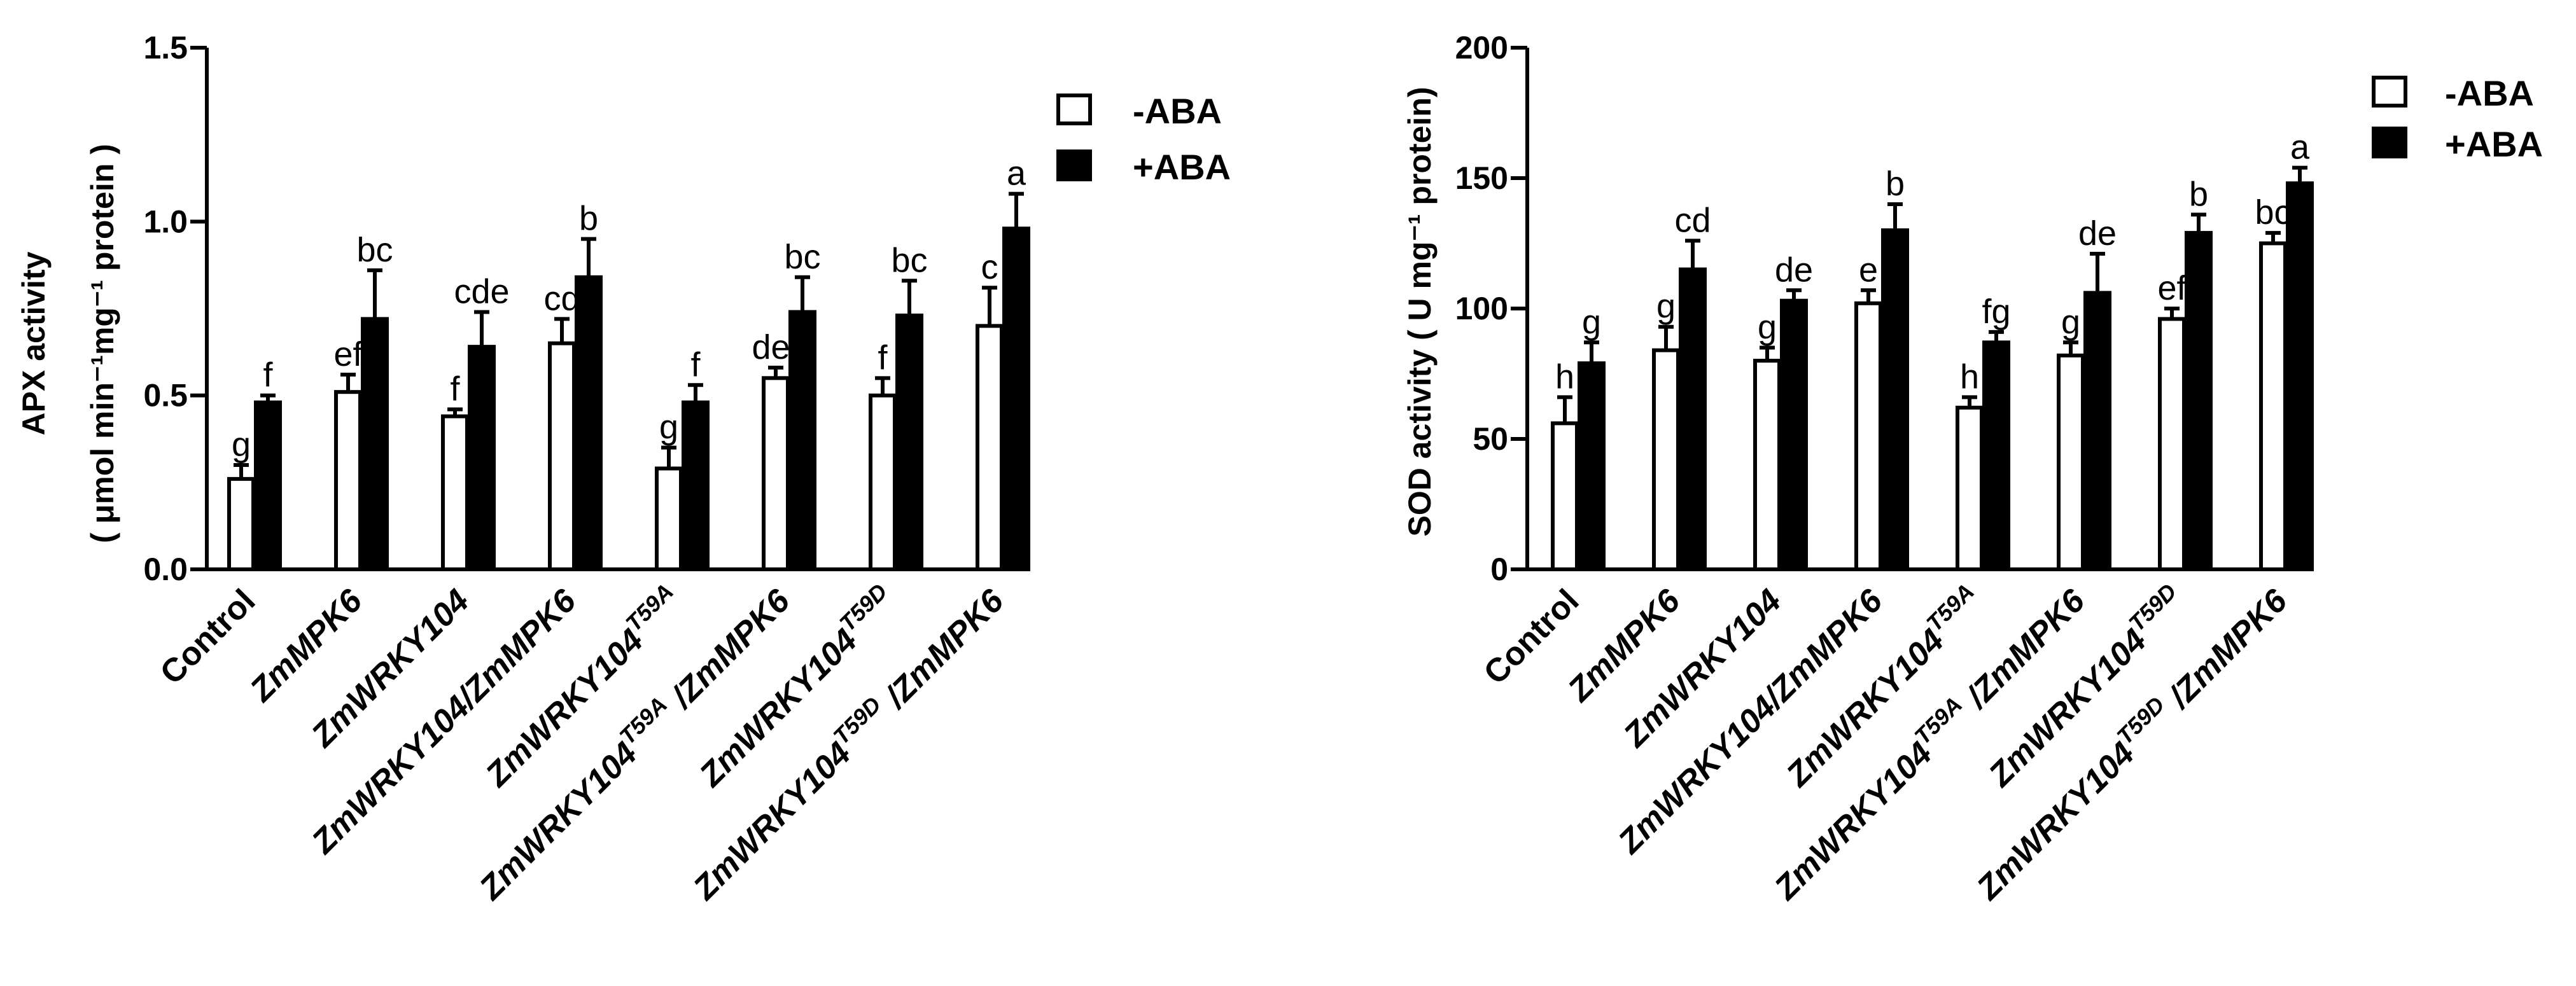 The width and height of the screenshot is (2576, 986). Describe the element at coordinates (1481, 308) in the screenshot. I see `sod-tick-label: 100` at that location.